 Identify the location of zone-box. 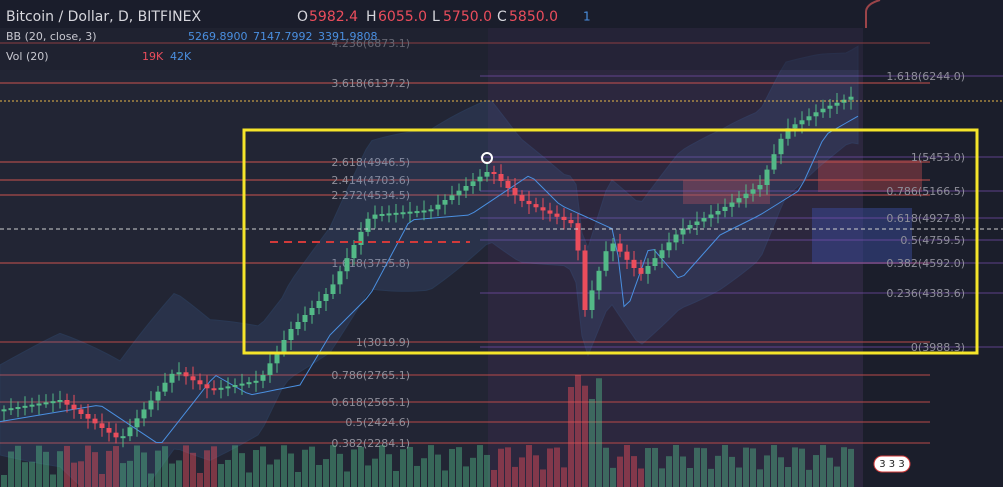
(870, 176).